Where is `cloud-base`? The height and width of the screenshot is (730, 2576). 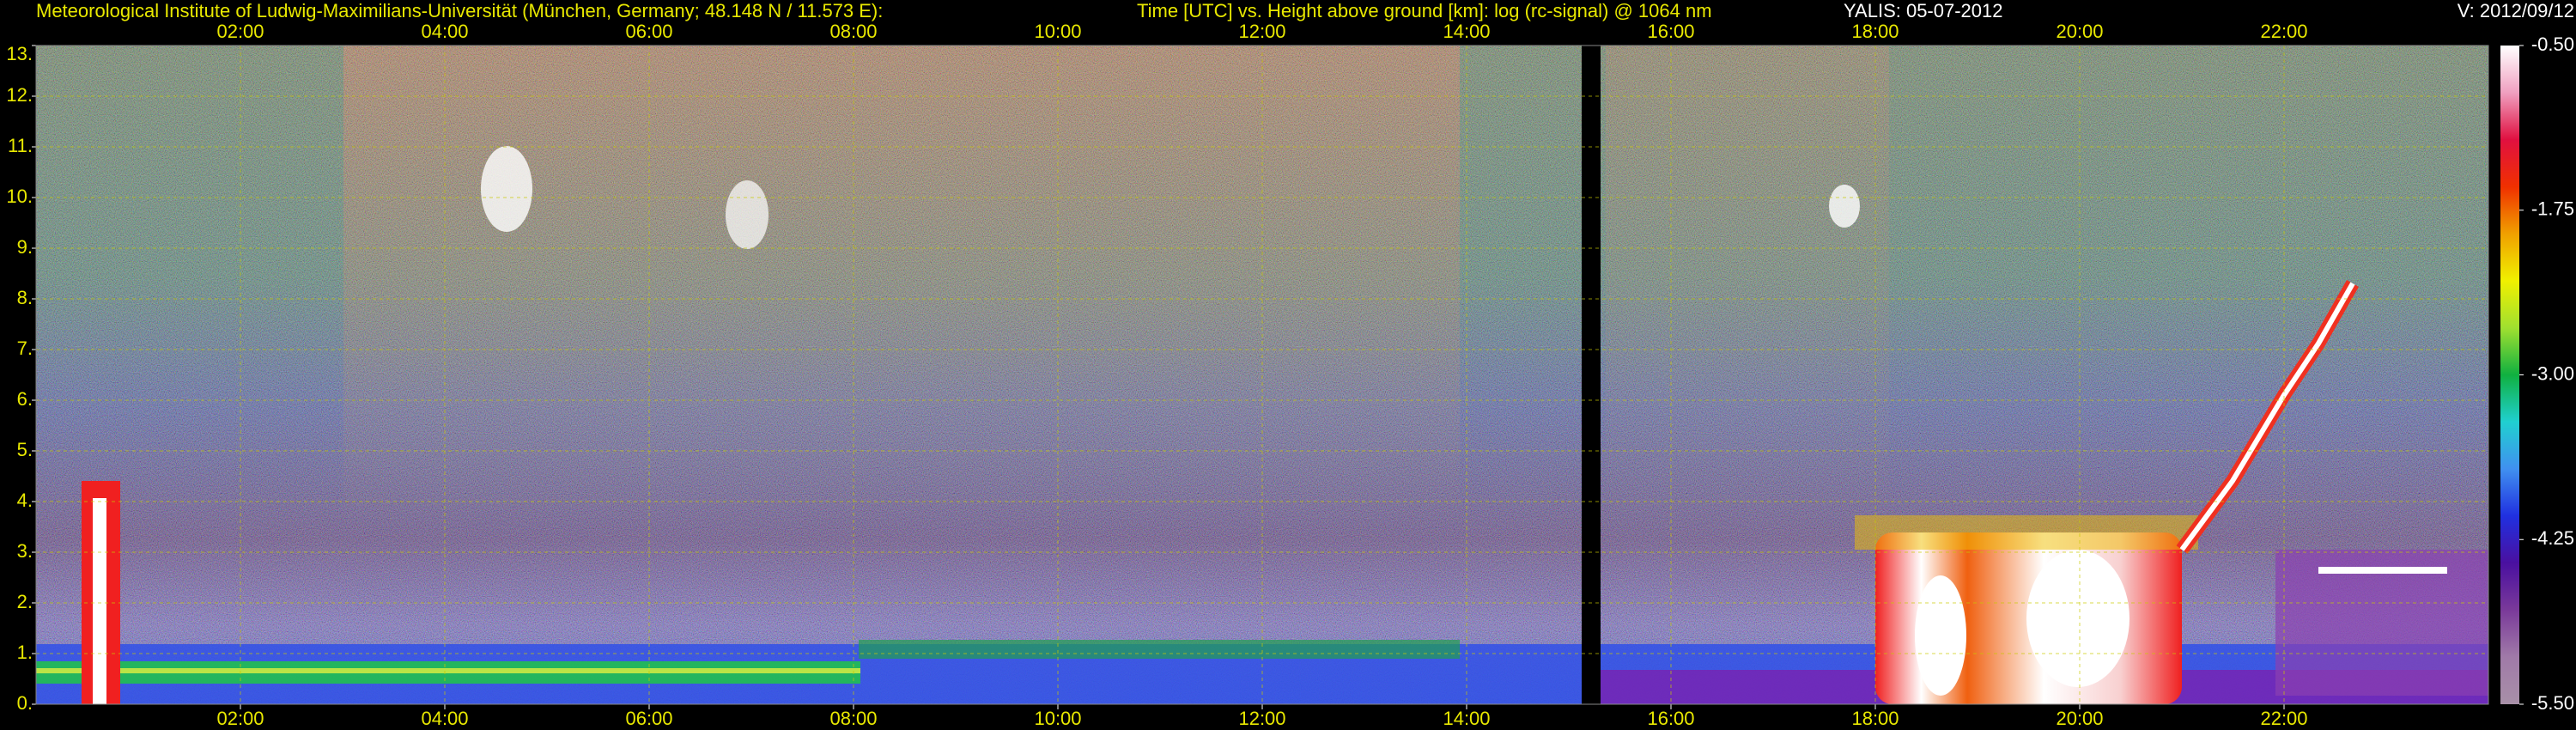 cloud-base is located at coordinates (2383, 570).